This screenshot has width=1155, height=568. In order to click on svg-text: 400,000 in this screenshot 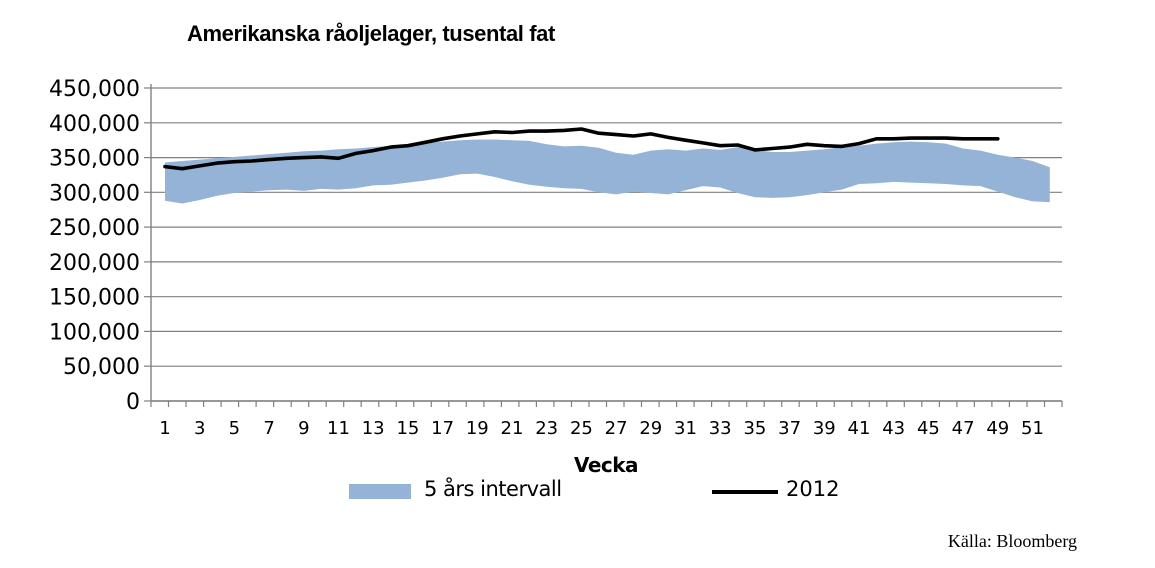, I will do `click(94, 124)`.